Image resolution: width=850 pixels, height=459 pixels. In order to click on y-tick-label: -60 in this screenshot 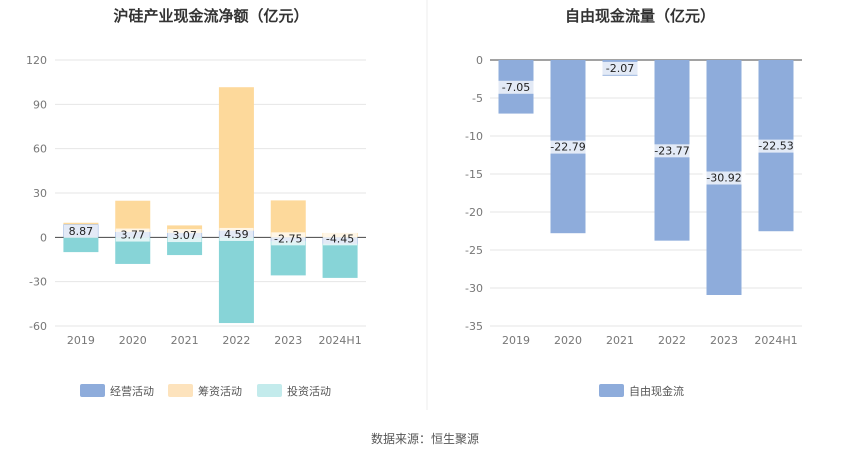, I will do `click(38, 326)`.